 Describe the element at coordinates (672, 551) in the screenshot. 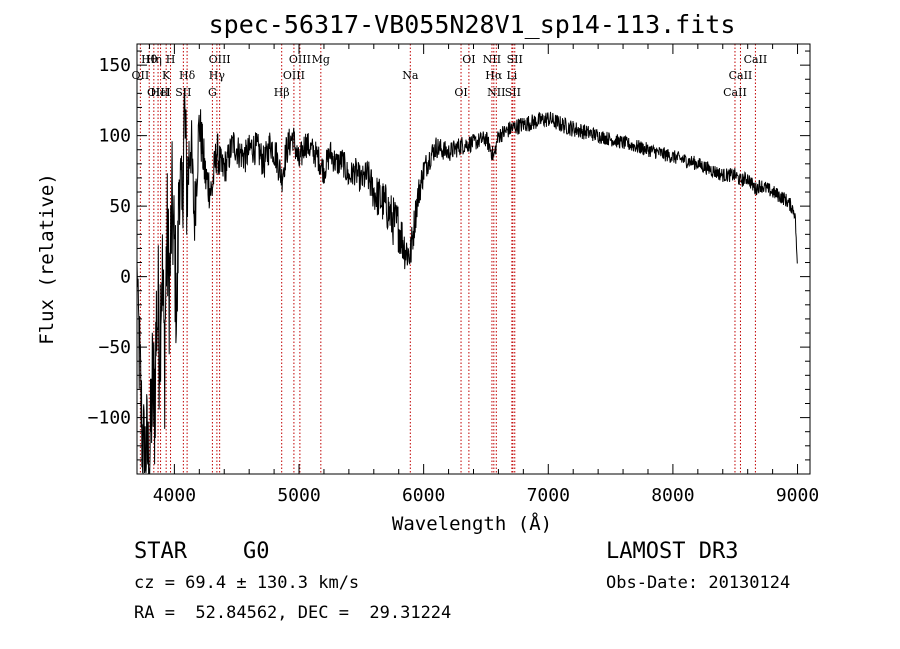

I see `survey-name: LAMOST DR3` at that location.